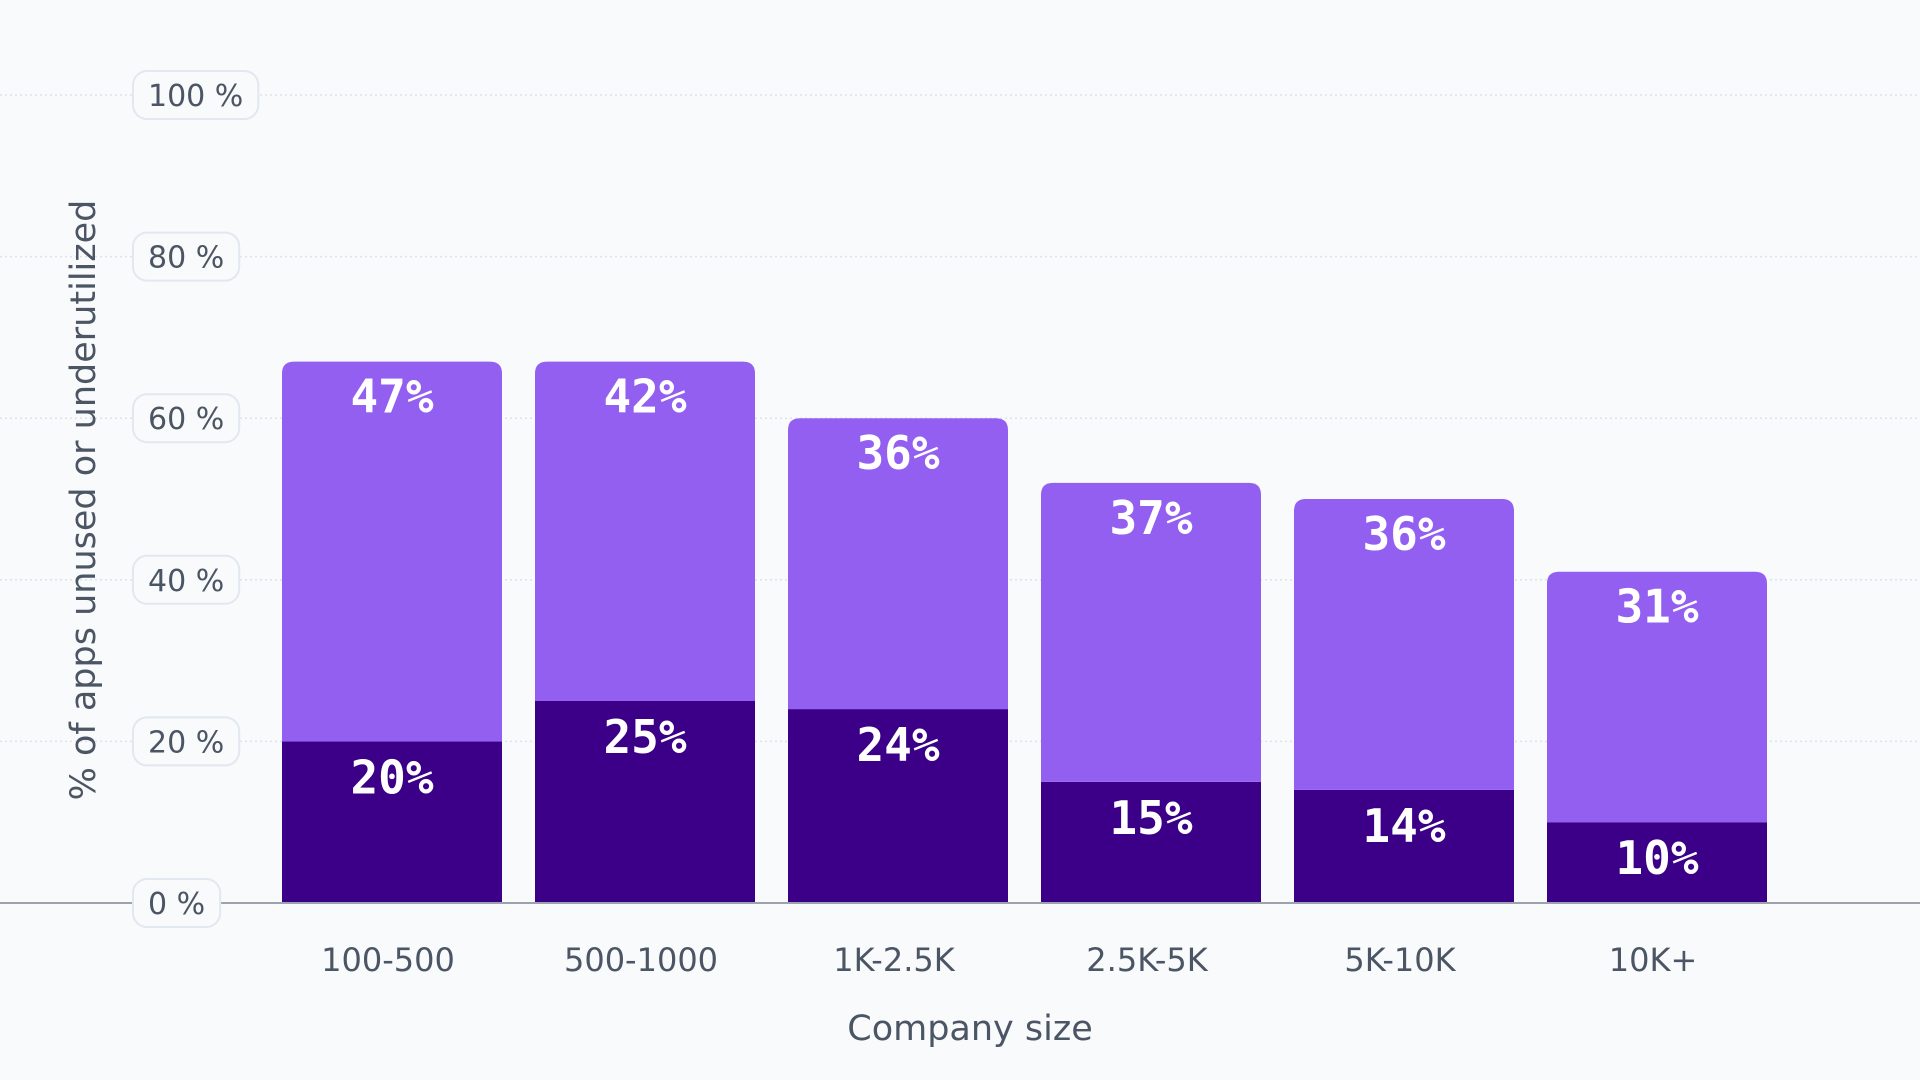 Image resolution: width=1920 pixels, height=1080 pixels. I want to click on y-tick-label: 20 %, so click(186, 742).